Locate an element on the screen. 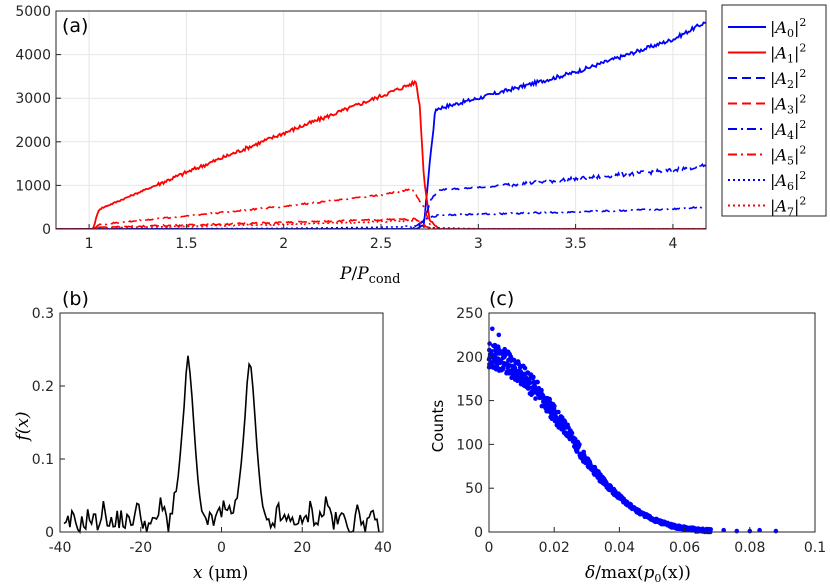 The height and width of the screenshot is (585, 830). panel-a-label: (a) is located at coordinates (75, 26).